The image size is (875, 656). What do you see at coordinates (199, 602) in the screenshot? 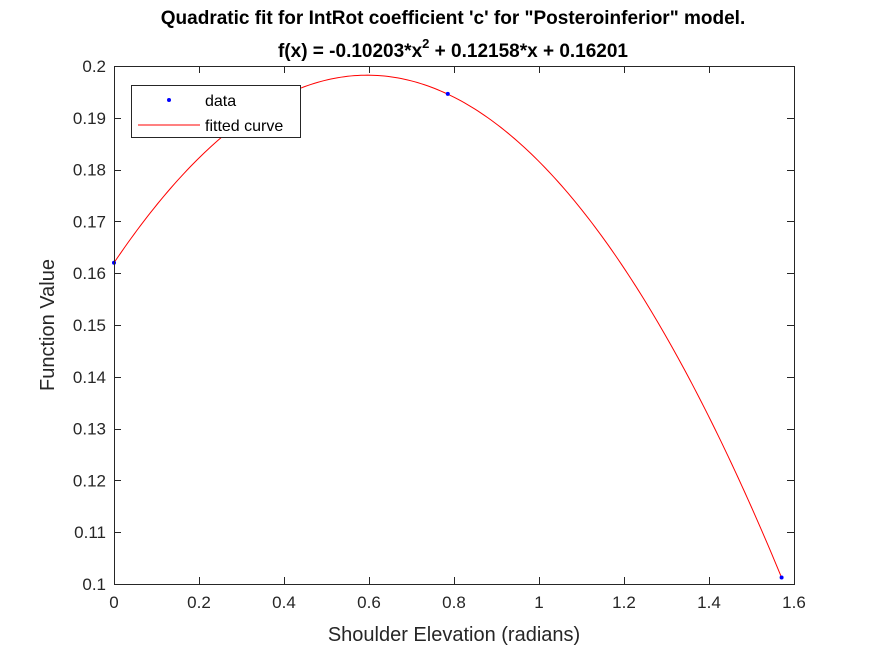
I see `x-tick-label: 0.2` at bounding box center [199, 602].